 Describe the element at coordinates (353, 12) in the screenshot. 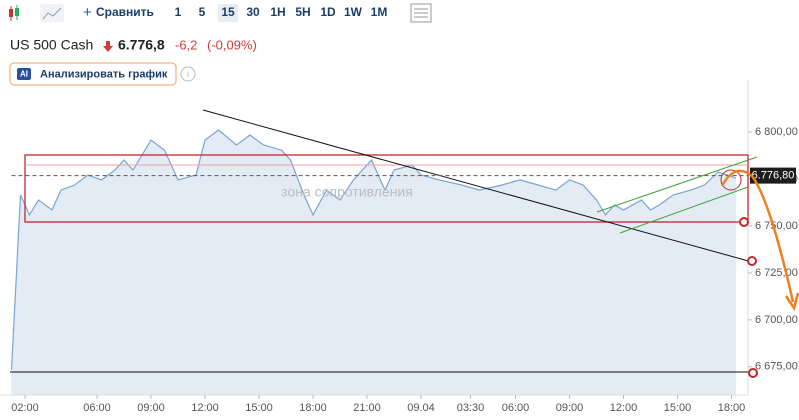

I see `interval-button: 1W` at that location.